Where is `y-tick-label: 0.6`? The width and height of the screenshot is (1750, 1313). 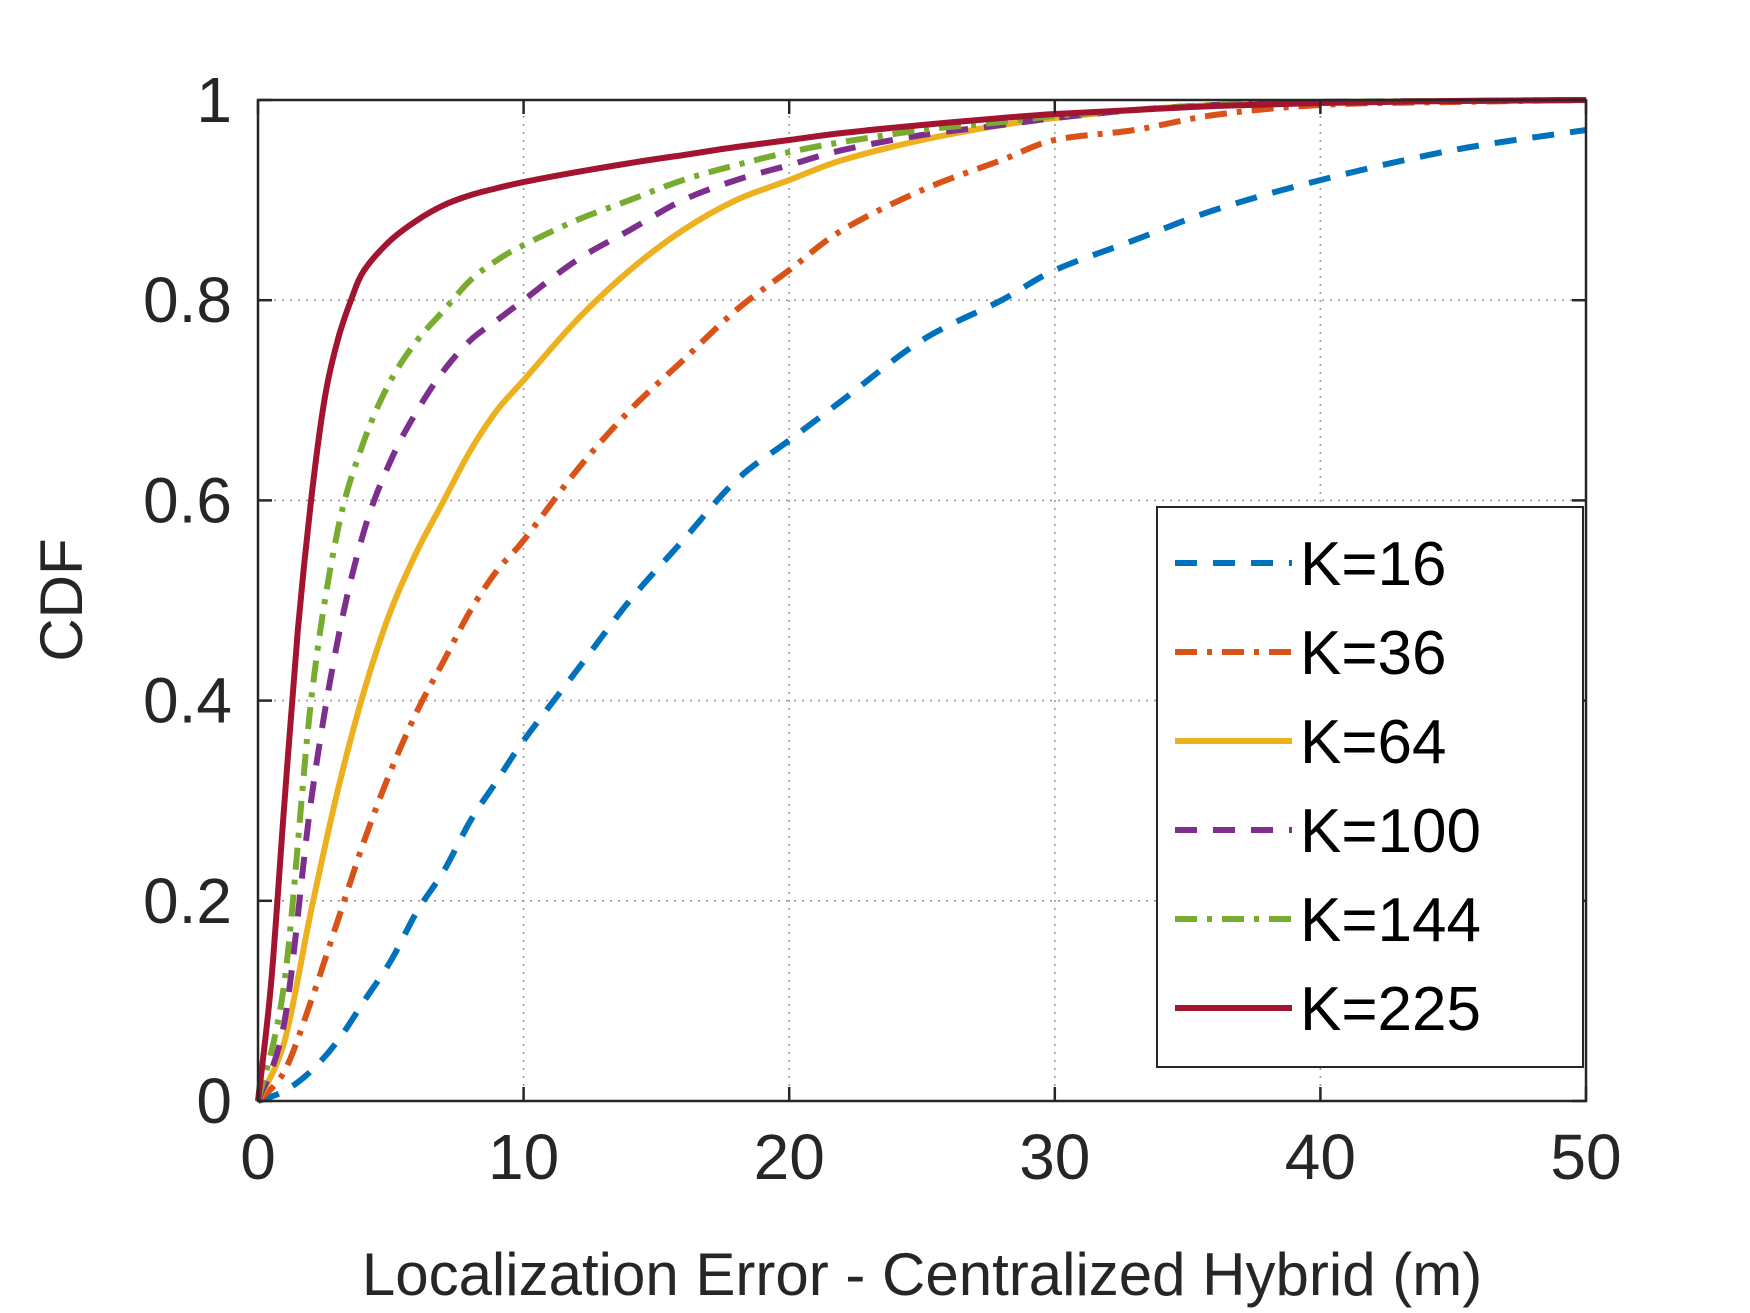
y-tick-label: 0.6 is located at coordinates (187, 500).